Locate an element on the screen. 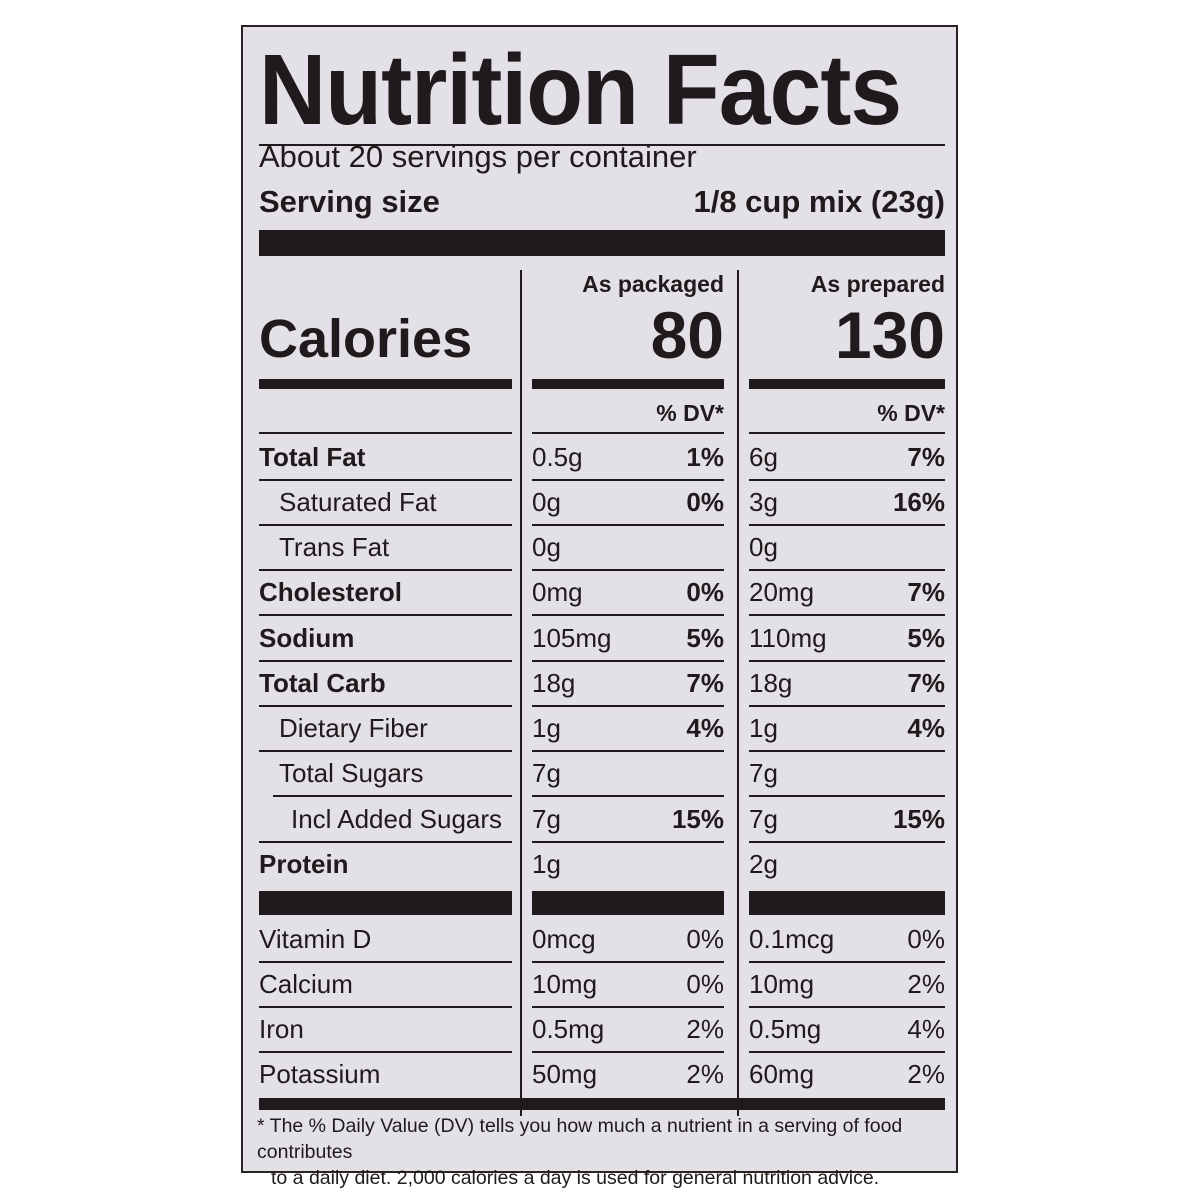 This screenshot has height=1200, width=1200. footnote-bar is located at coordinates (602, 1104).